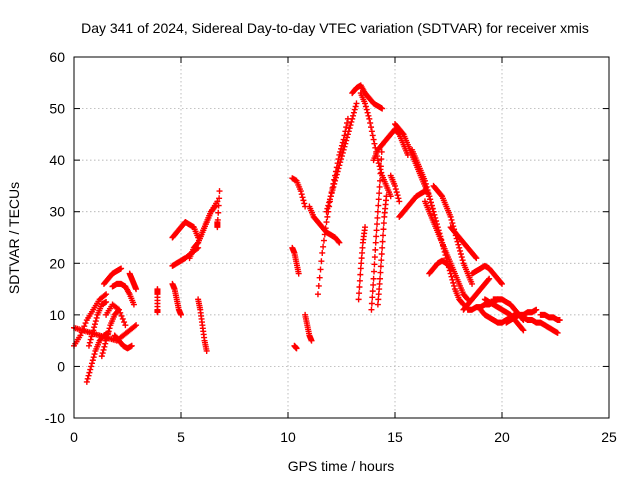 This screenshot has width=640, height=480. I want to click on x-tick-label: 25, so click(609, 437).